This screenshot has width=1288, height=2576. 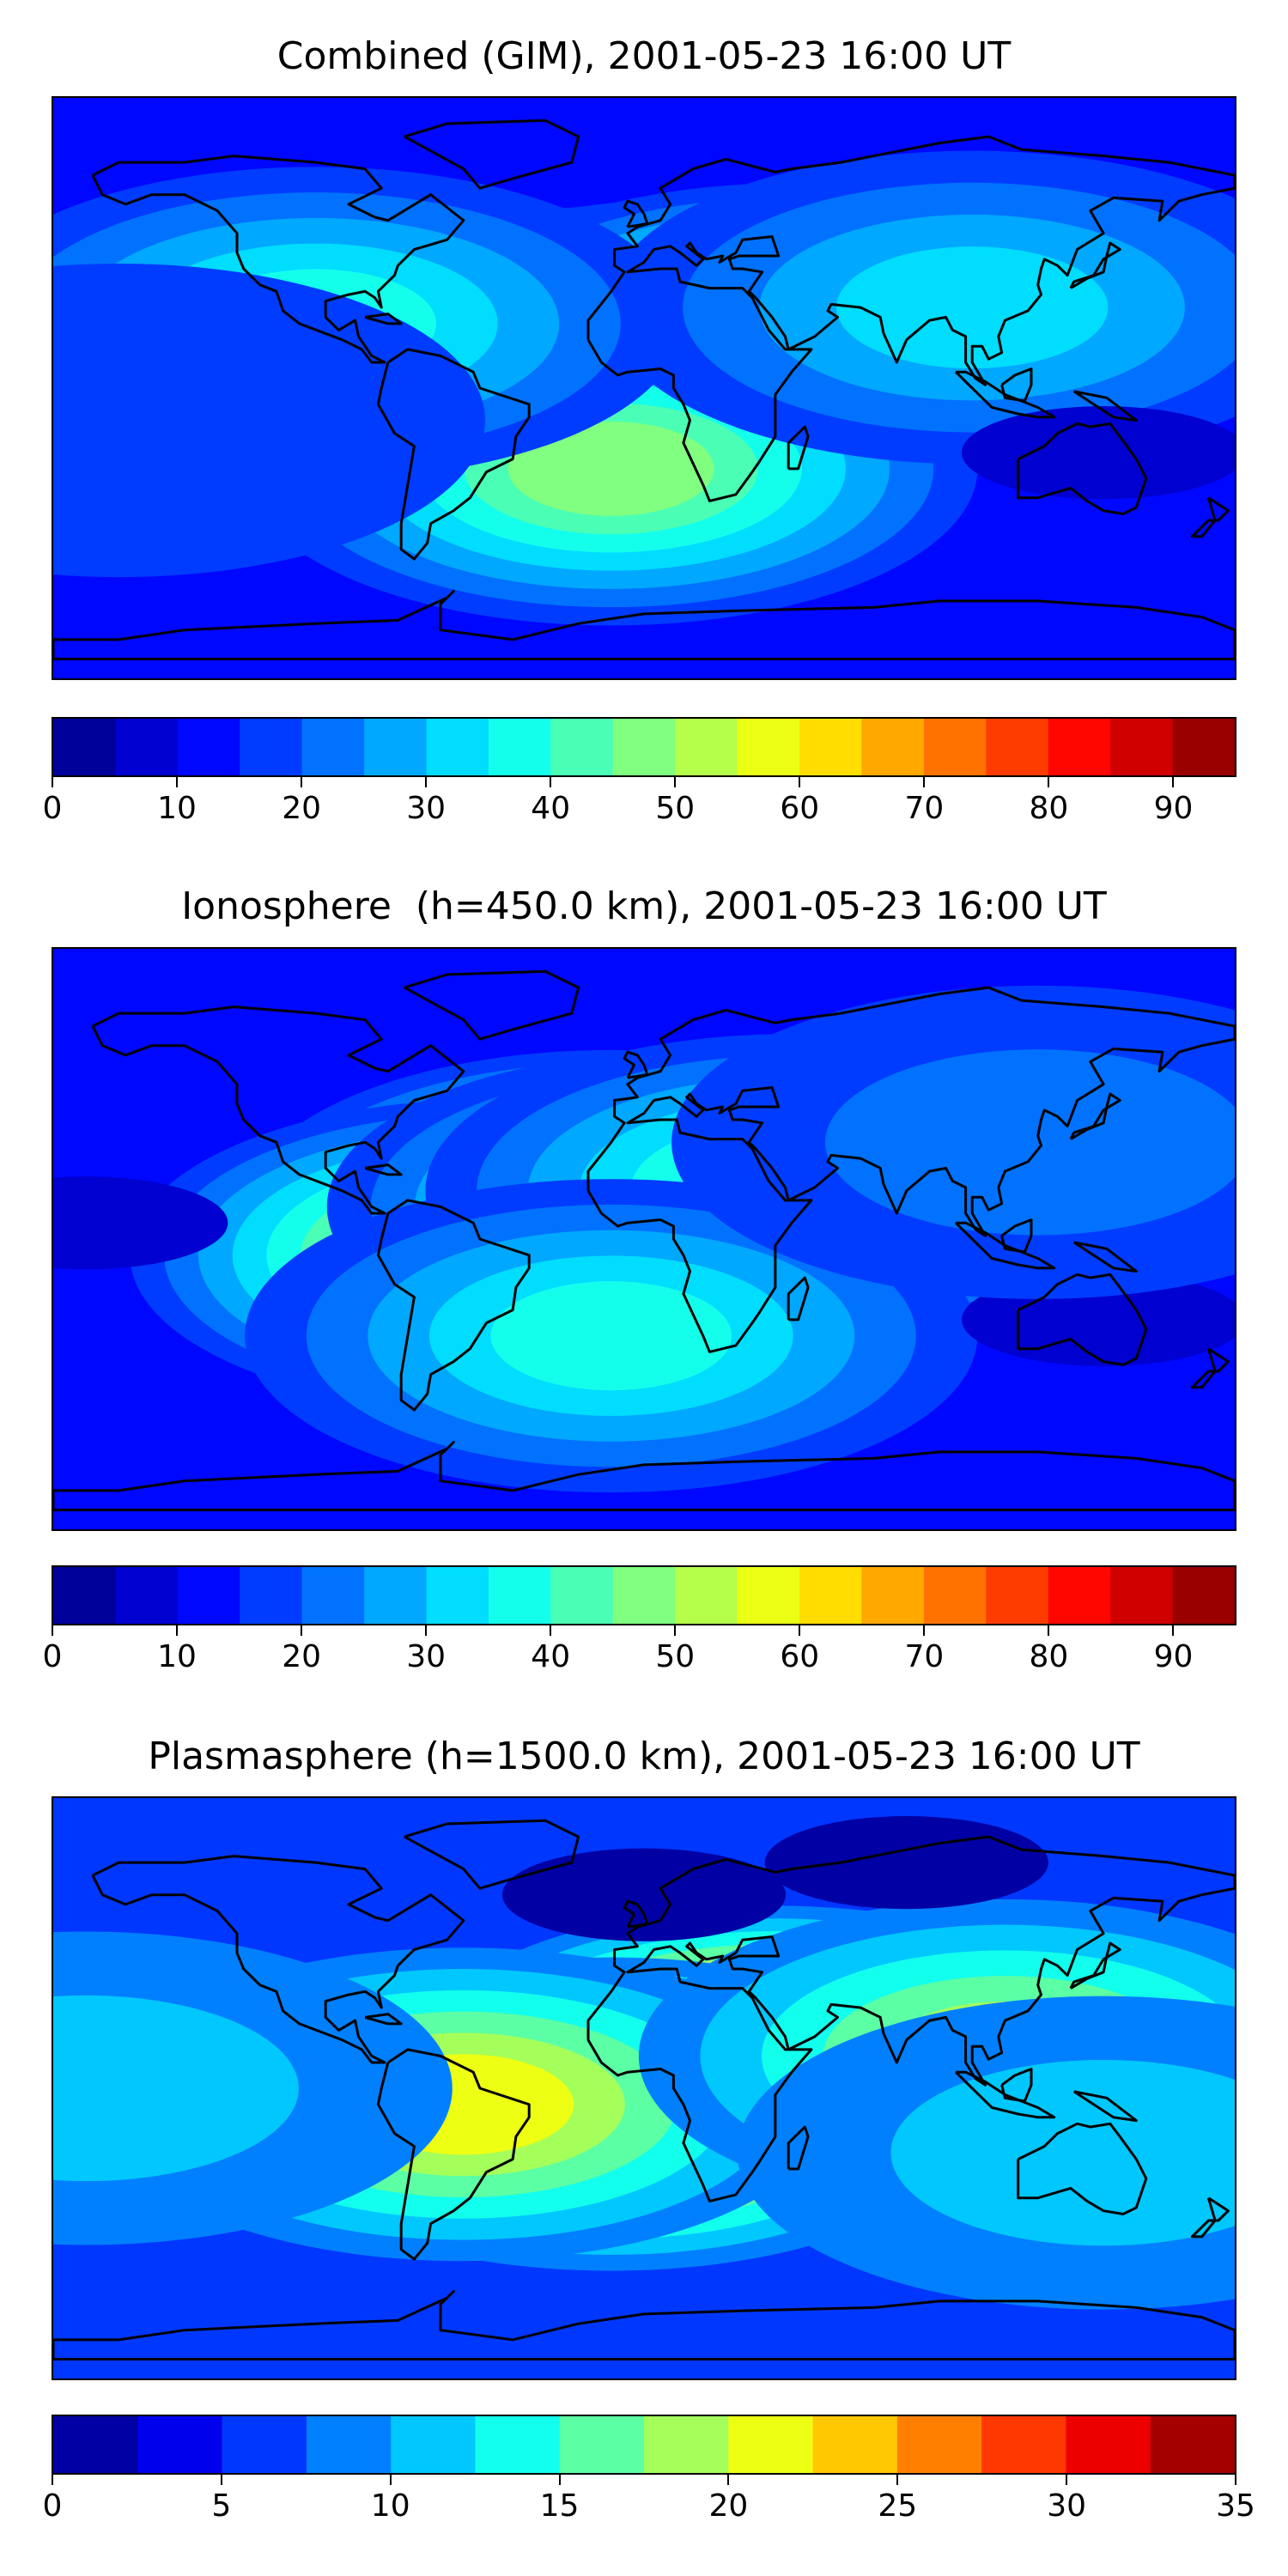 I want to click on coastline-japan, so click(x=1095, y=1116).